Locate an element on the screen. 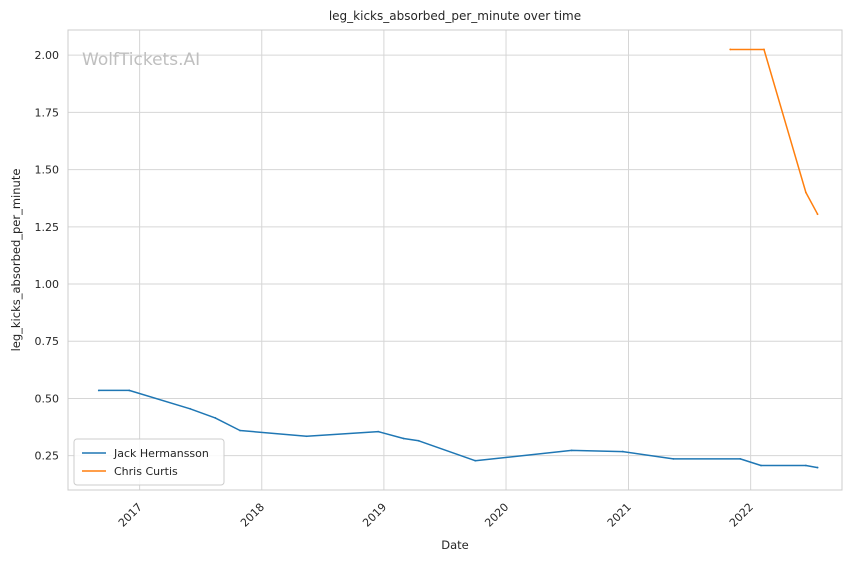  y-tick-label: 0.50 is located at coordinates (47, 398).